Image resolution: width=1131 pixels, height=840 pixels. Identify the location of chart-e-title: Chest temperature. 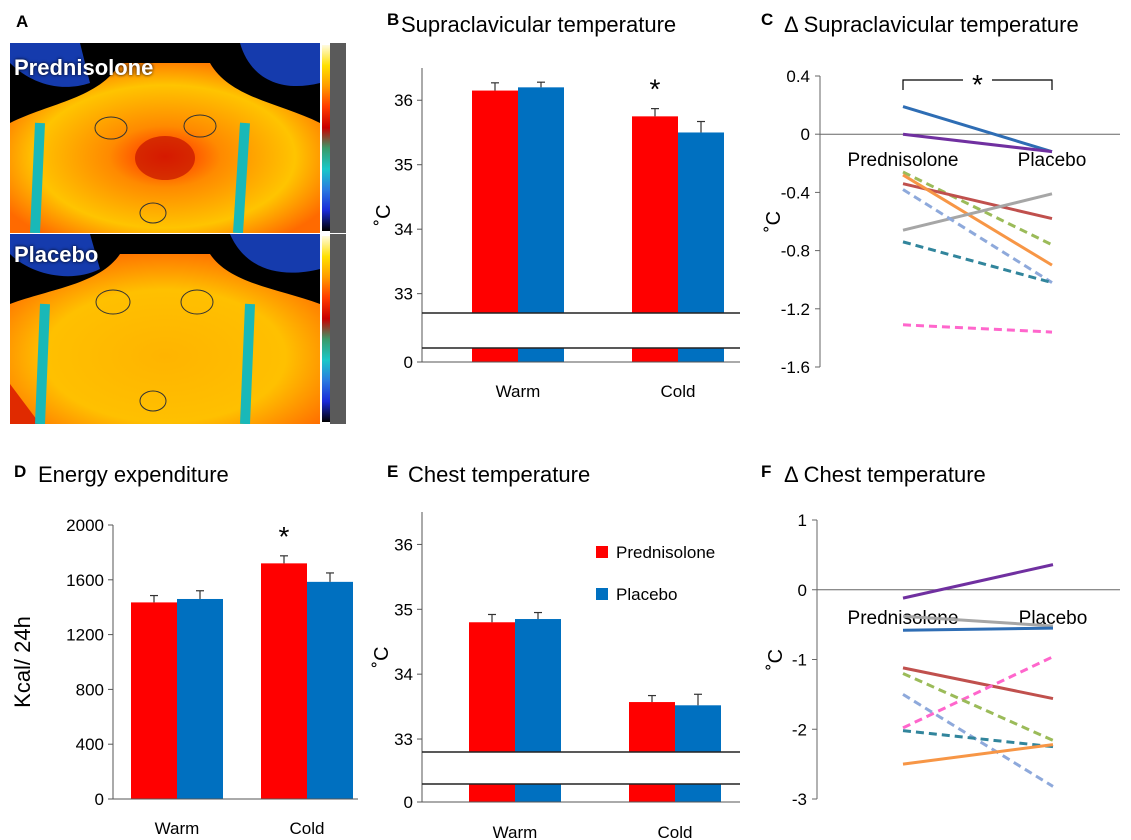
(499, 474).